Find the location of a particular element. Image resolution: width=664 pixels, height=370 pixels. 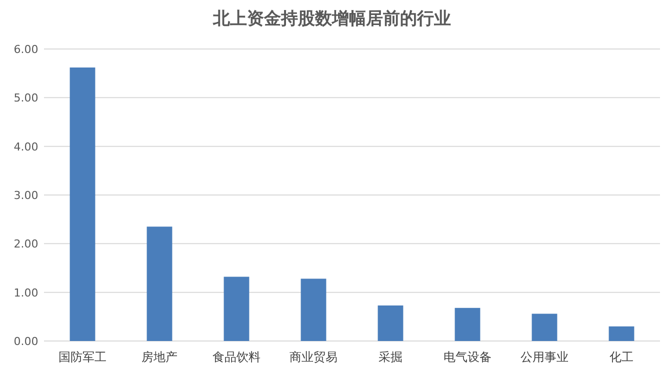

y-tick-label: 2.00 is located at coordinates (26, 244).